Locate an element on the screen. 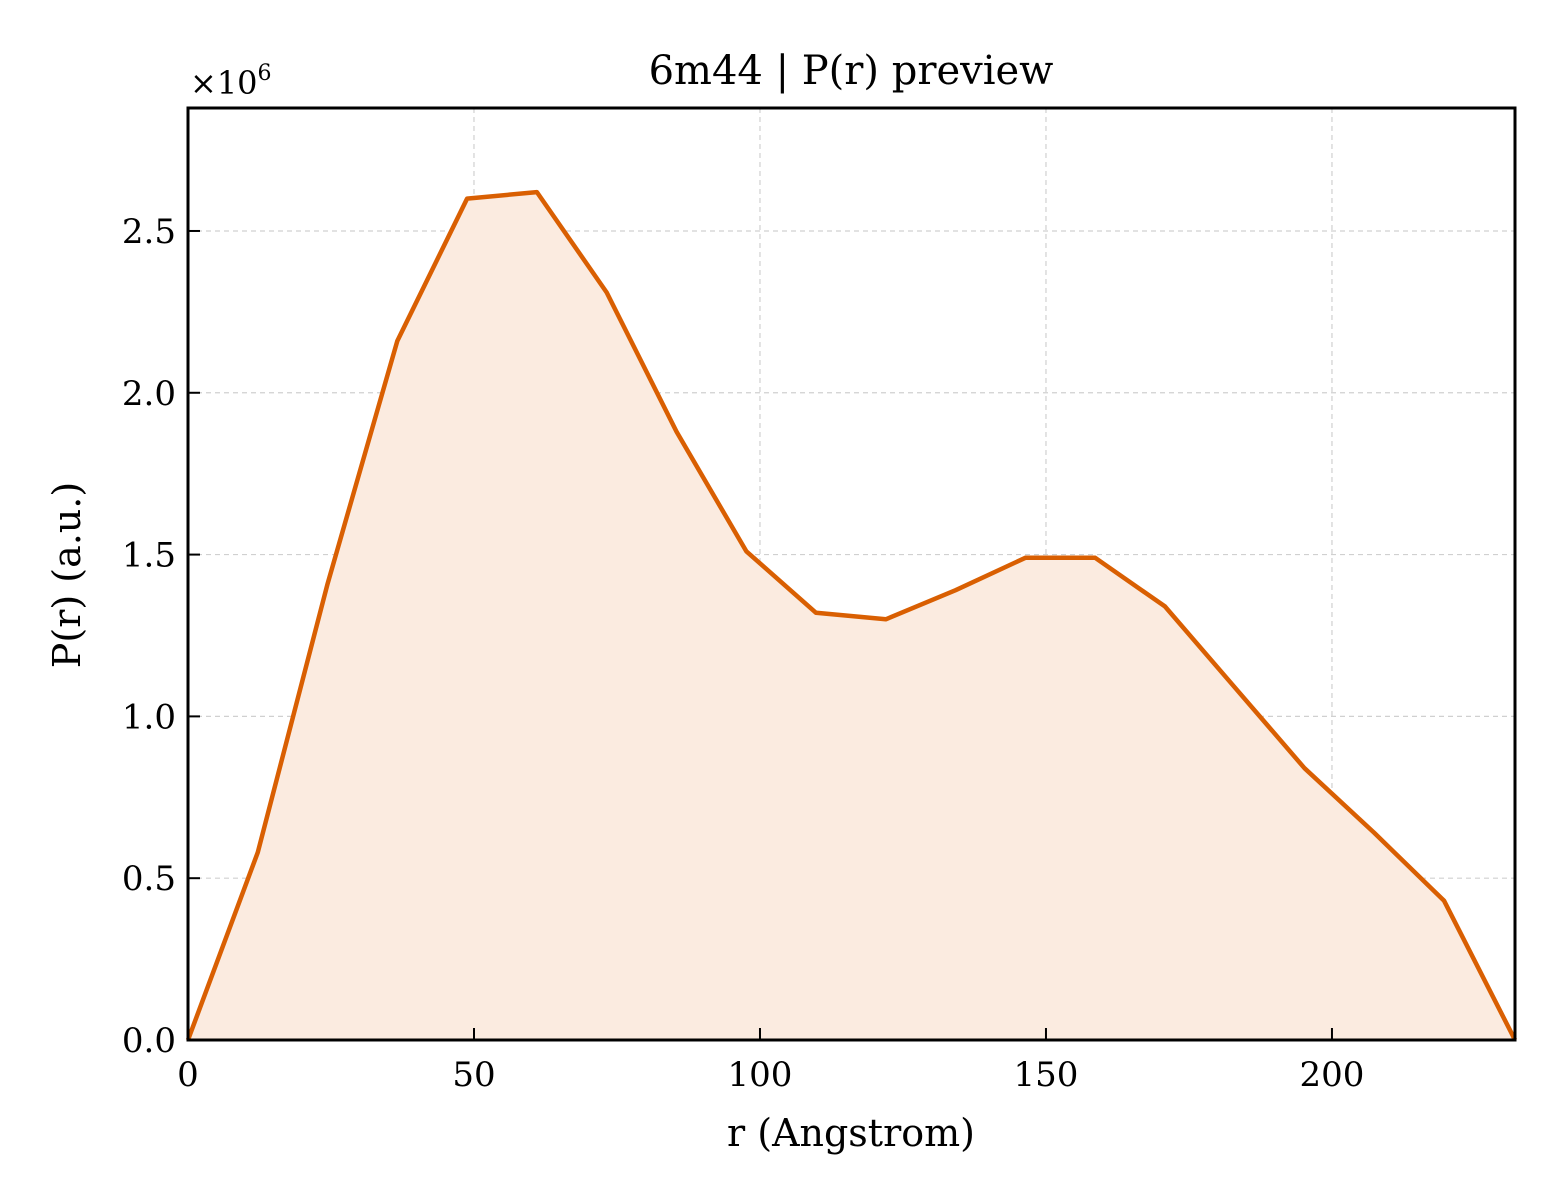 This screenshot has height=1200, width=1560. y-axis-multiplier-exponent: 6 is located at coordinates (265, 73).